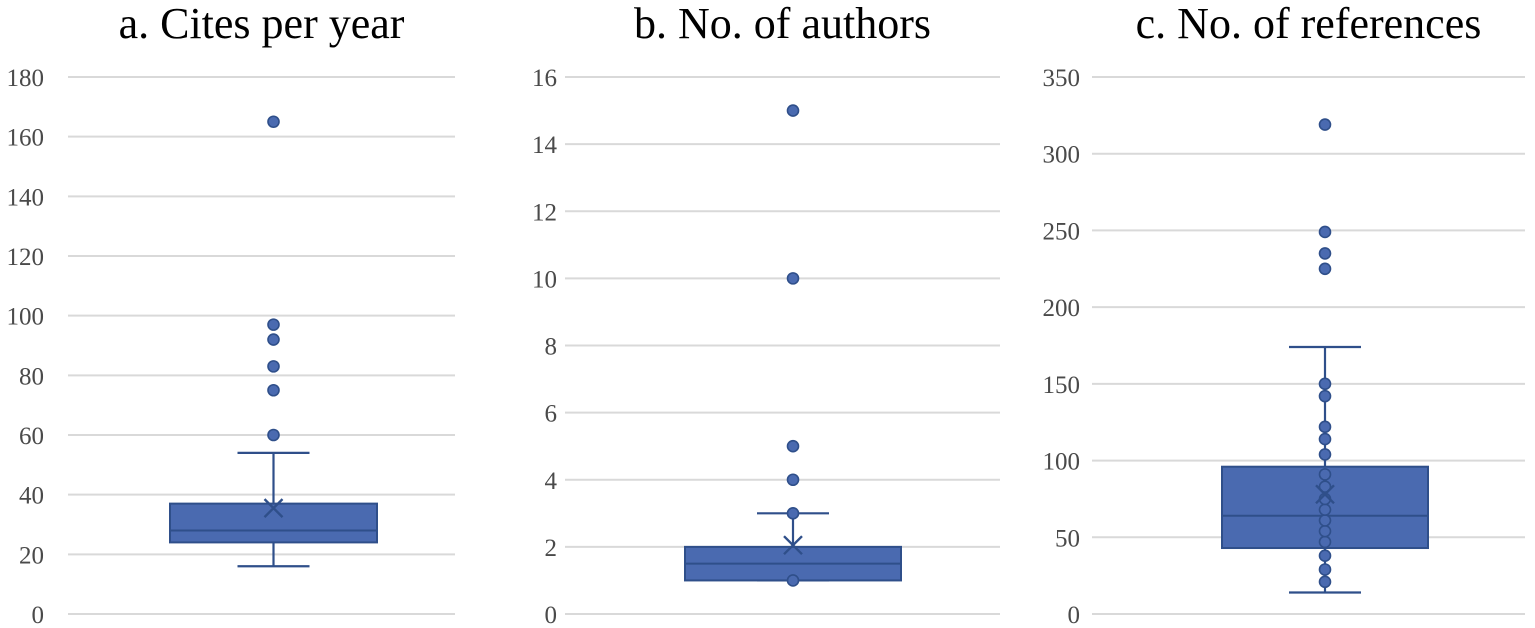 The image size is (1535, 628). I want to click on box-iqr, so click(273, 523).